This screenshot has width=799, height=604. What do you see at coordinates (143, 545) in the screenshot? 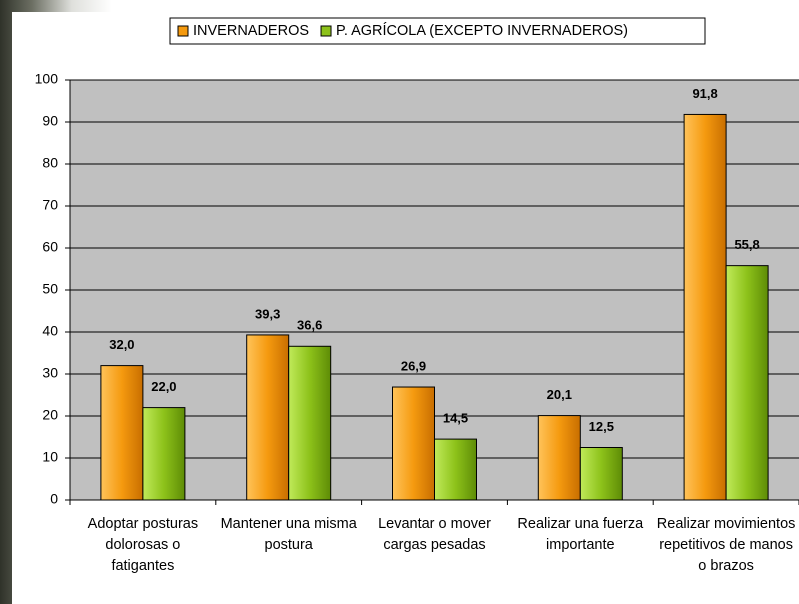
I see `x-tick-label: Adoptar posturas dolorosas o fatigantes` at bounding box center [143, 545].